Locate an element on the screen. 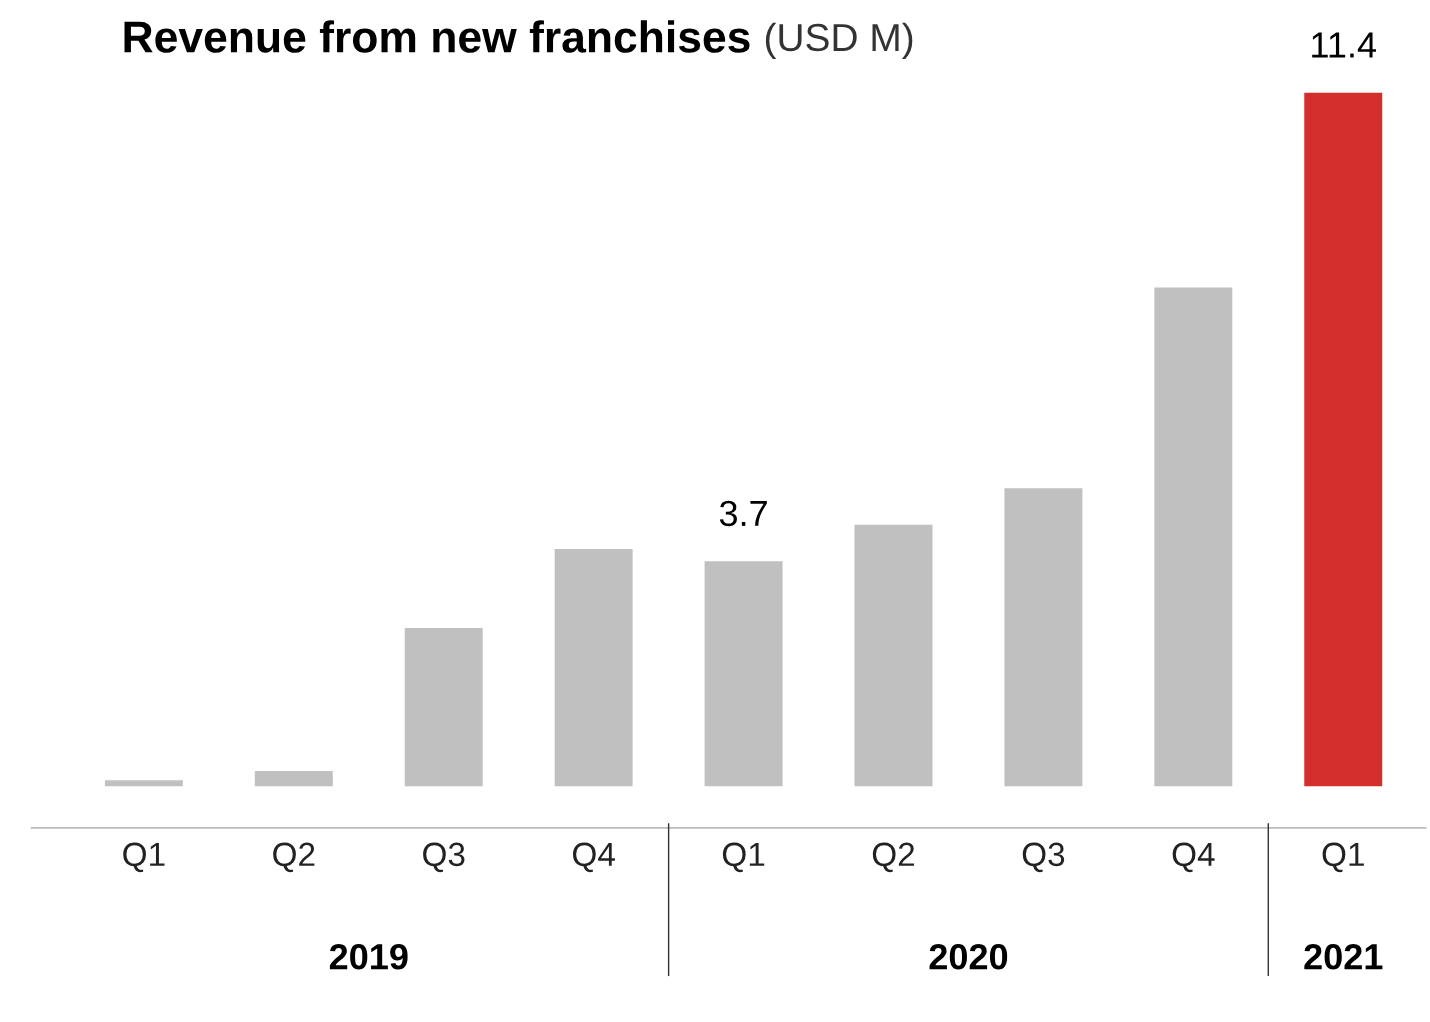 The height and width of the screenshot is (1022, 1430). text: 2020 is located at coordinates (968, 956).